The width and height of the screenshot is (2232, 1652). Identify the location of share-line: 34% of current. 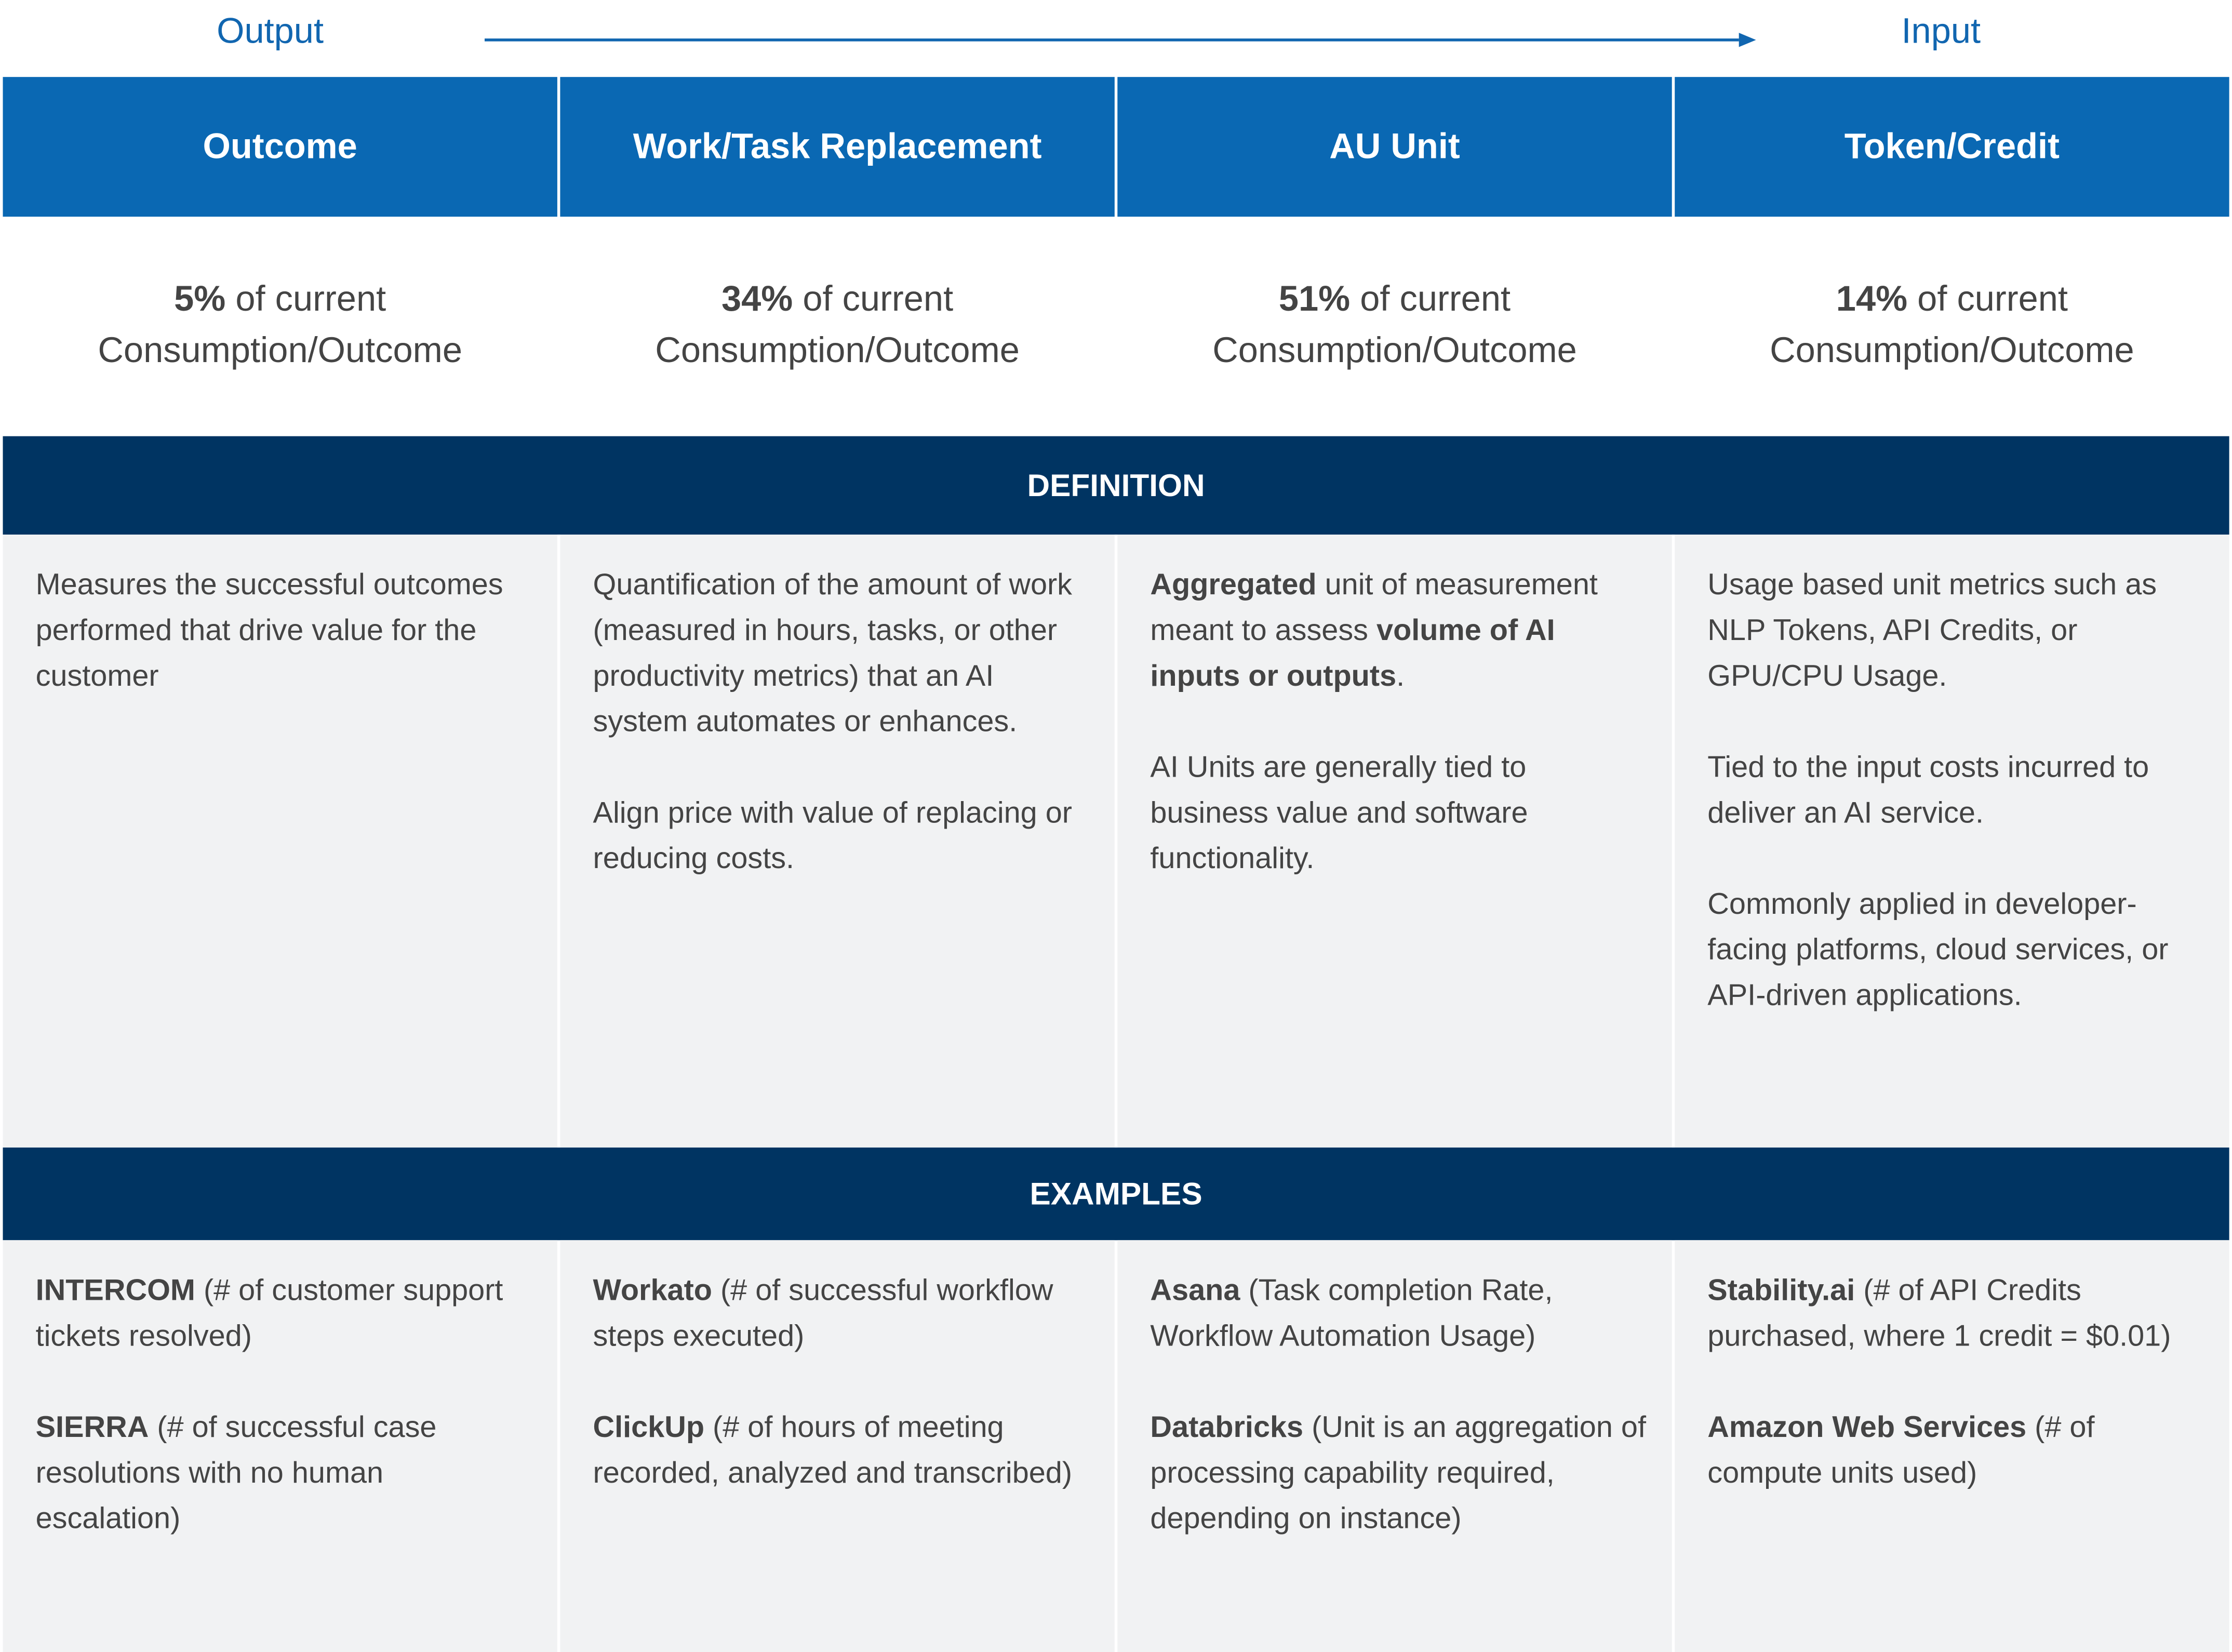
(837, 299).